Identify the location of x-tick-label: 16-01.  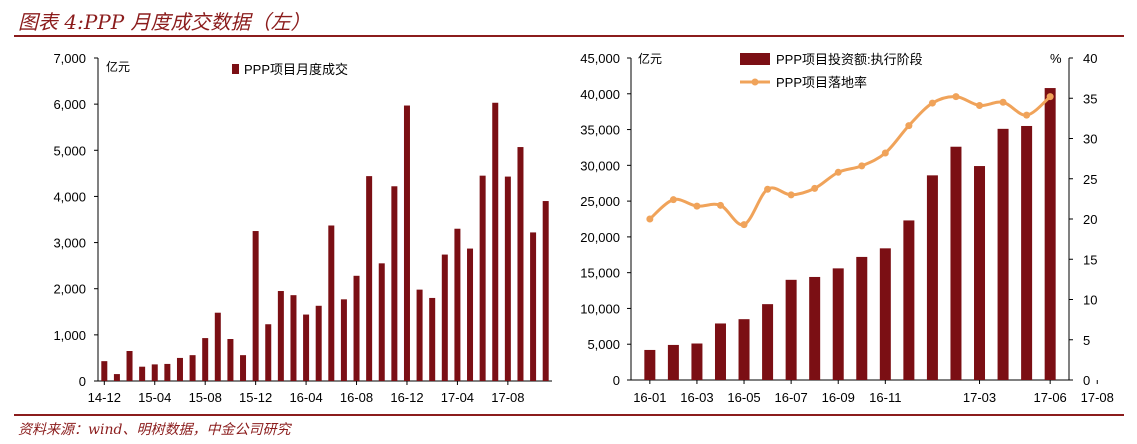
(649, 397).